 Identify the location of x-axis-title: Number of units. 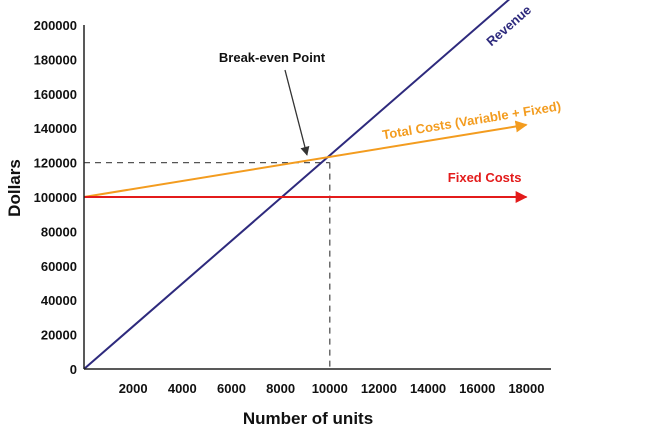
(308, 418).